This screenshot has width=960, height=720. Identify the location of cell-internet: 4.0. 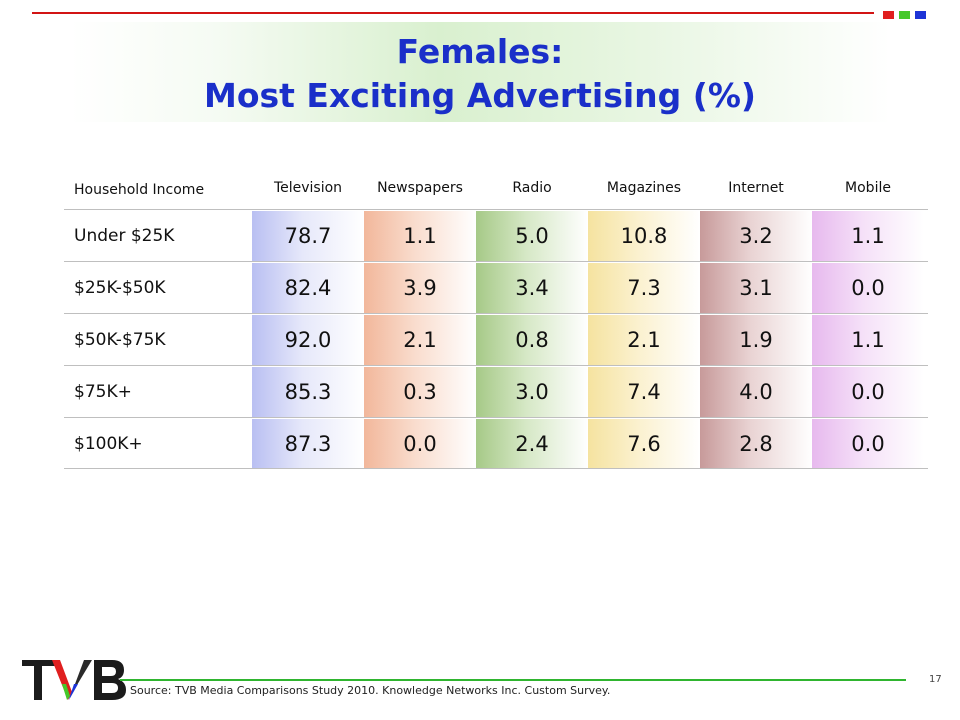
(756, 392).